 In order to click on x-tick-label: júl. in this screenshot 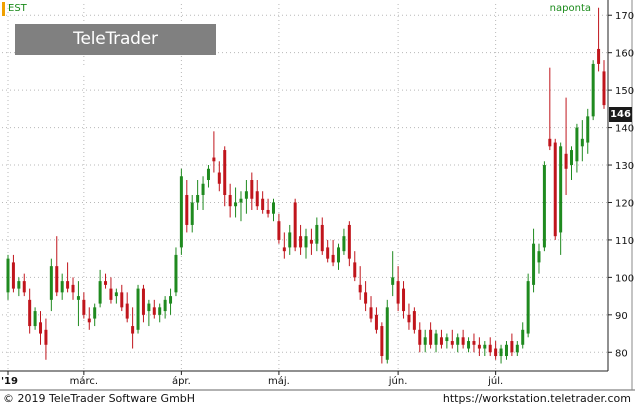, I will do `click(495, 381)`.